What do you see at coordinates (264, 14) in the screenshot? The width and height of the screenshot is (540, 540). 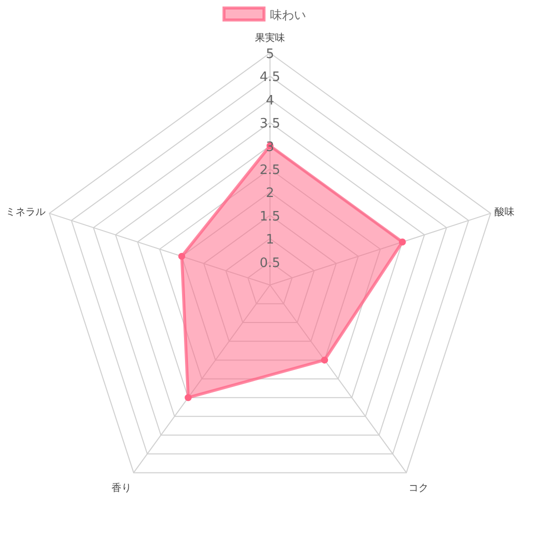 I see `legend: 味わい` at bounding box center [264, 14].